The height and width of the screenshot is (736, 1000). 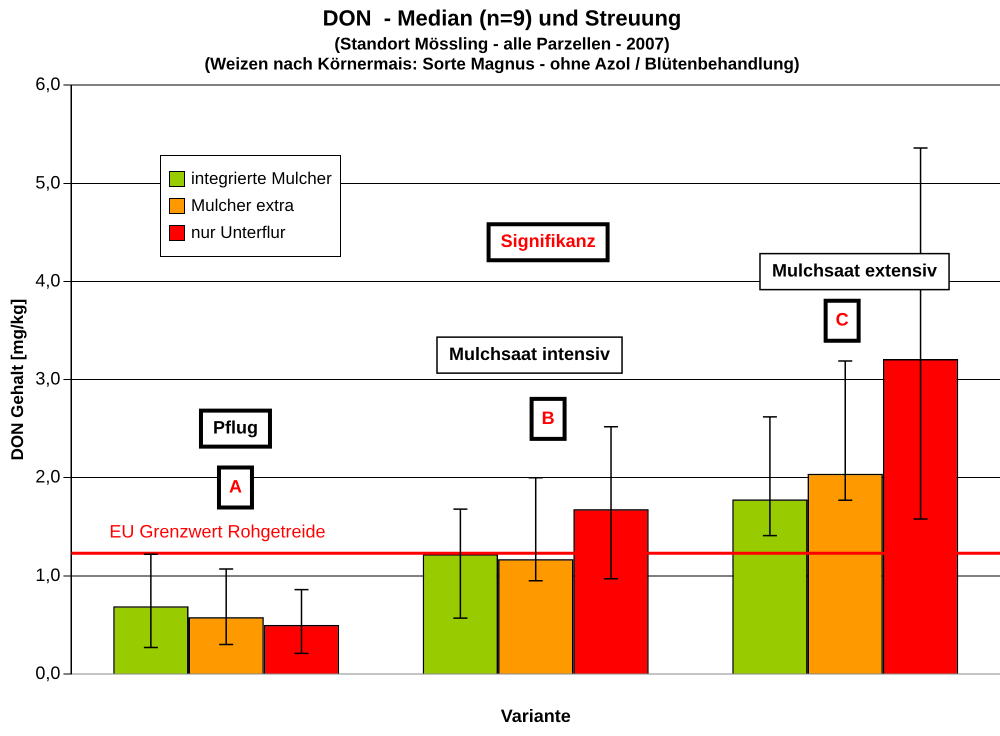 What do you see at coordinates (217, 531) in the screenshot?
I see `ref-line-label: EU Grenzwert Rohgetreide` at bounding box center [217, 531].